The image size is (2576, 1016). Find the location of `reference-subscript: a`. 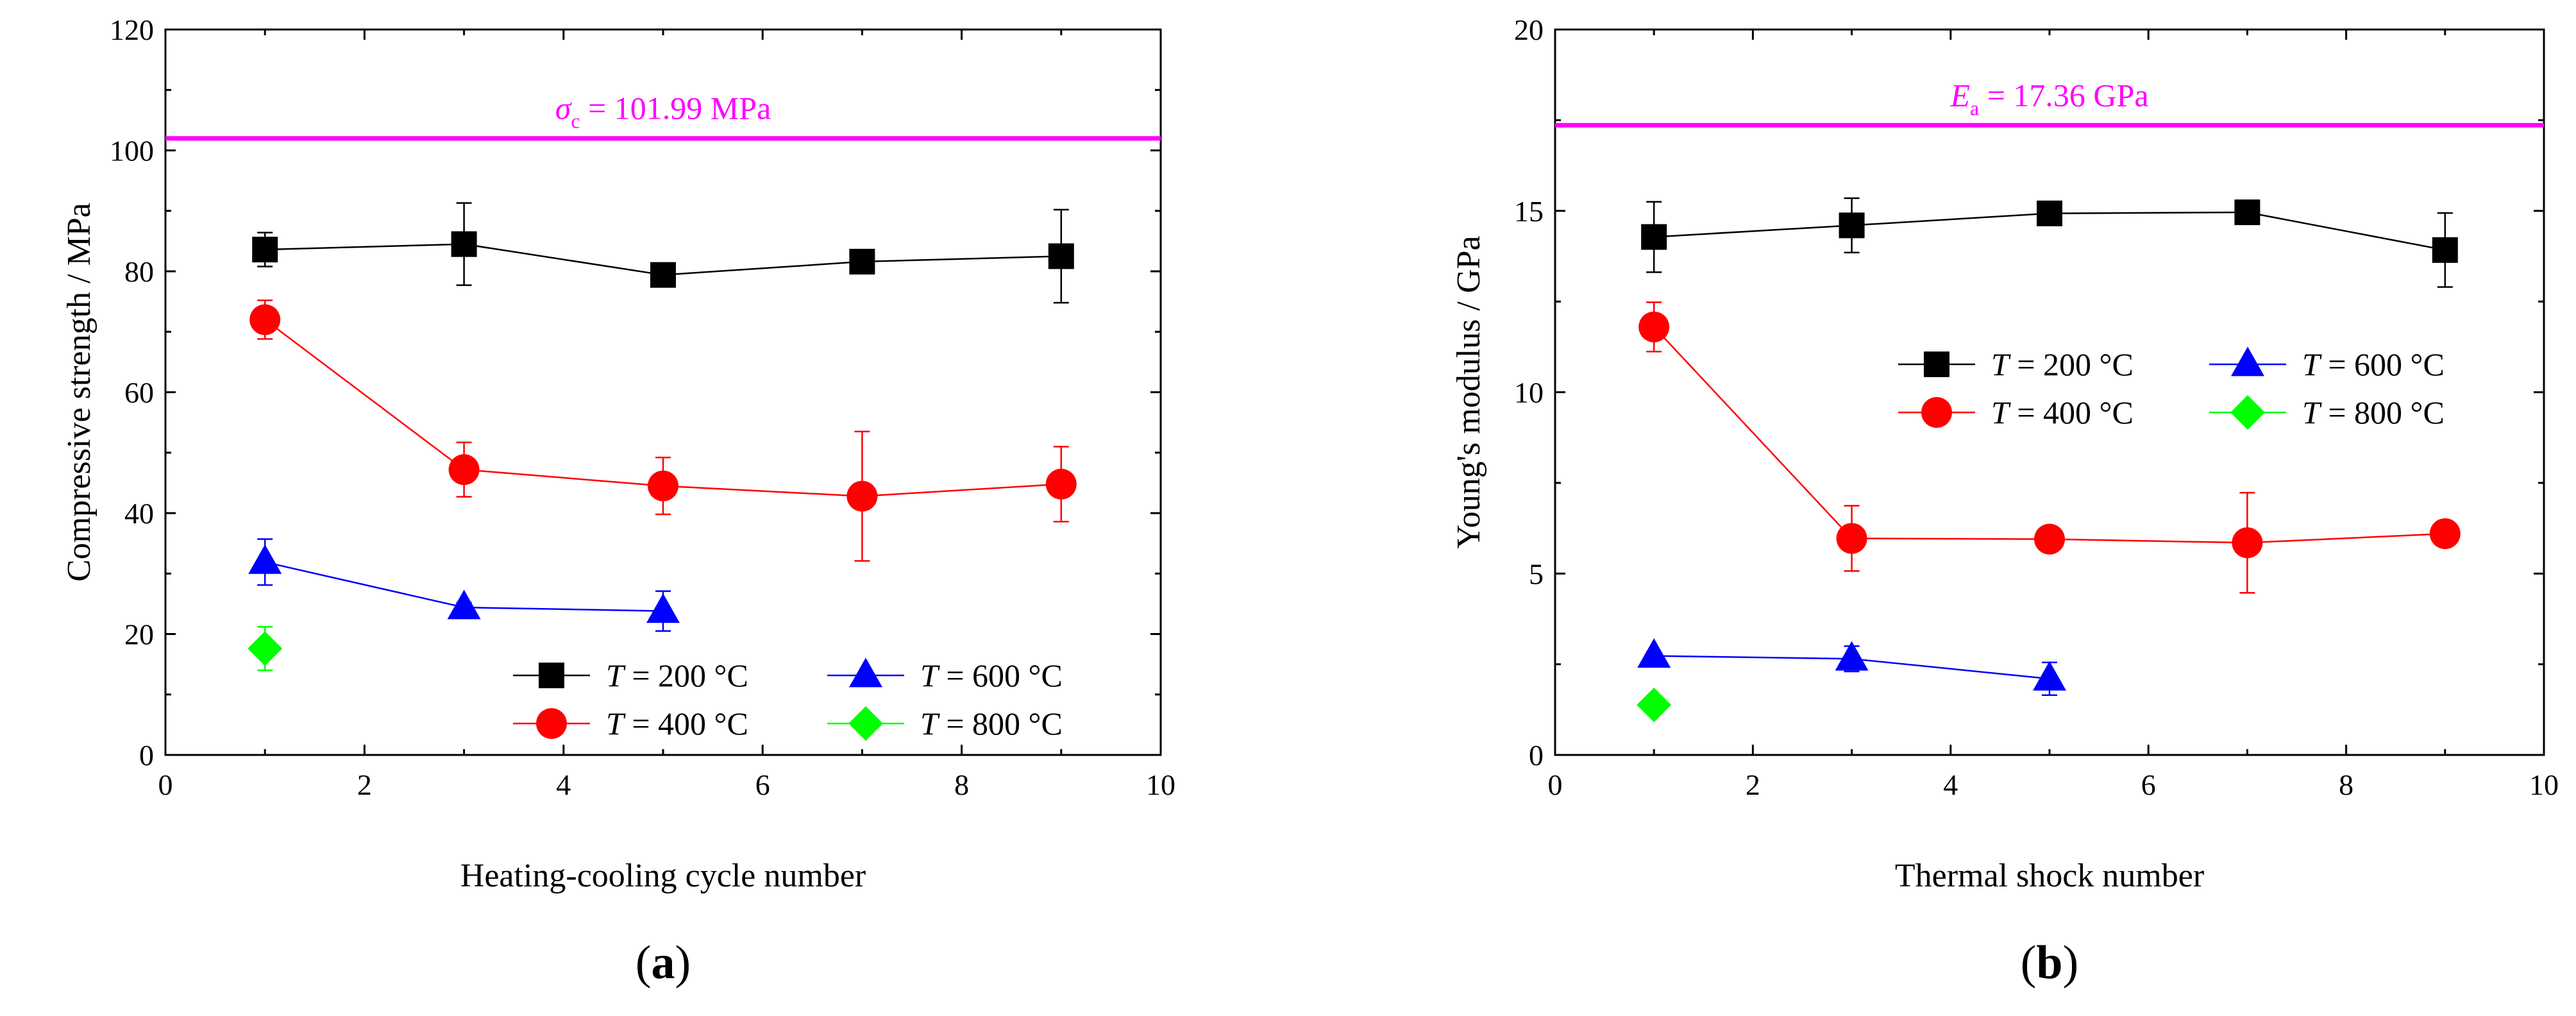

reference-subscript: a is located at coordinates (1974, 107).